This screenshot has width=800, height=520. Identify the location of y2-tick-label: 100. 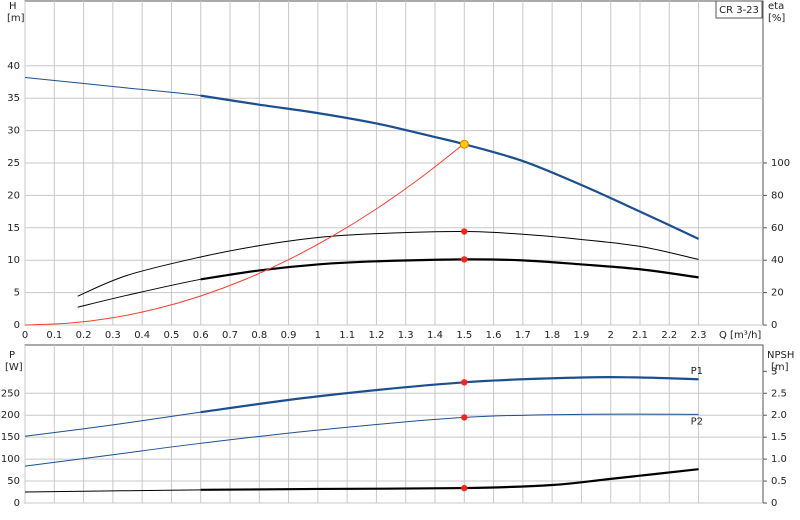
(780, 163).